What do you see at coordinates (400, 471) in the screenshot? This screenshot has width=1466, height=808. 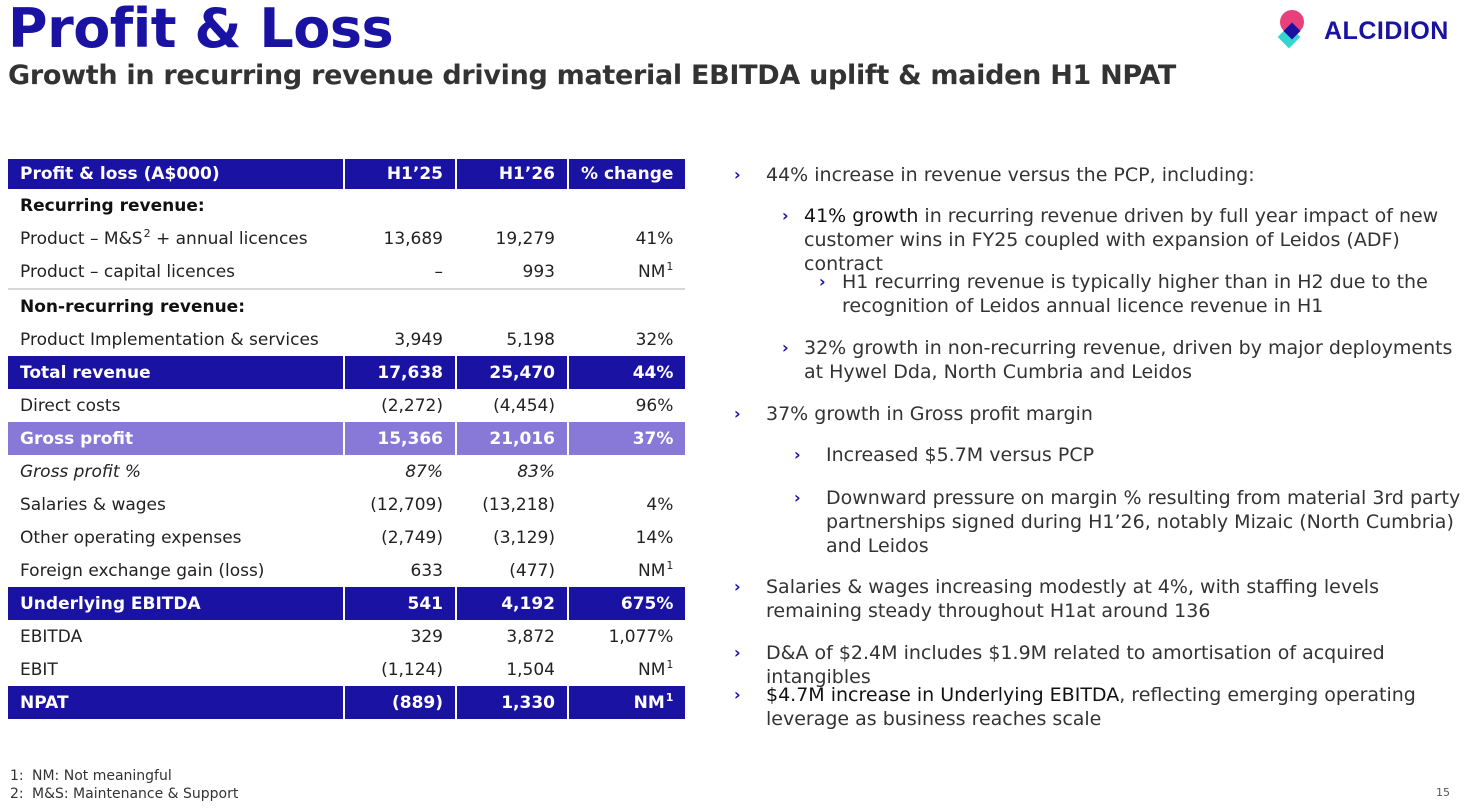 I see `row-value: 87%` at bounding box center [400, 471].